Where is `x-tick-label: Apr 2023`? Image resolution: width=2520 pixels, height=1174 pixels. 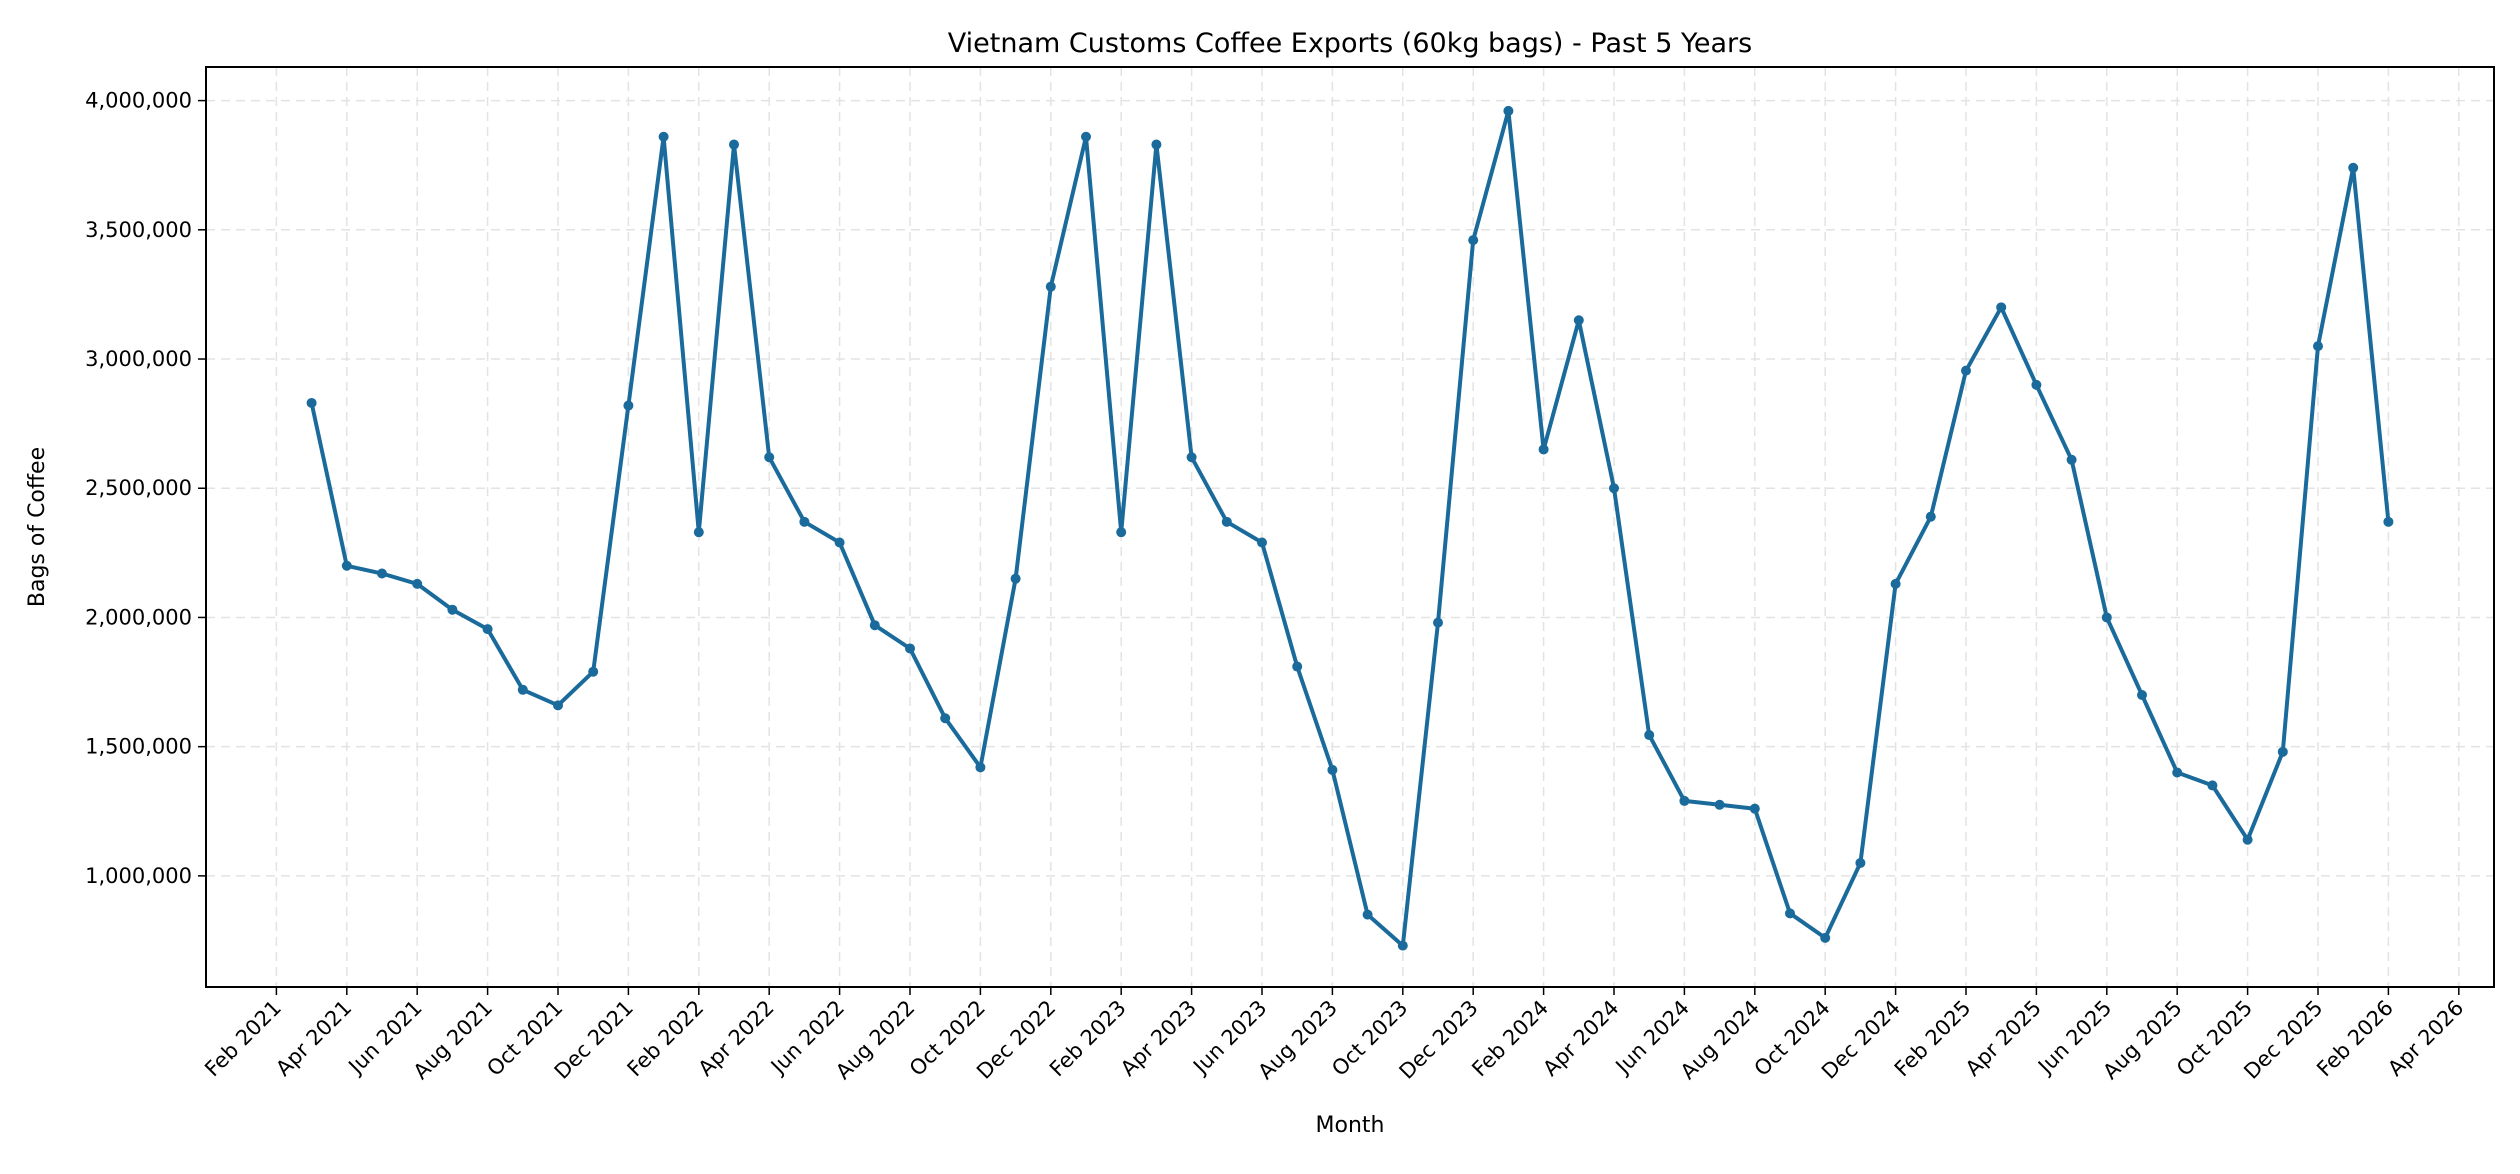 x-tick-label: Apr 2023 is located at coordinates (1158, 1038).